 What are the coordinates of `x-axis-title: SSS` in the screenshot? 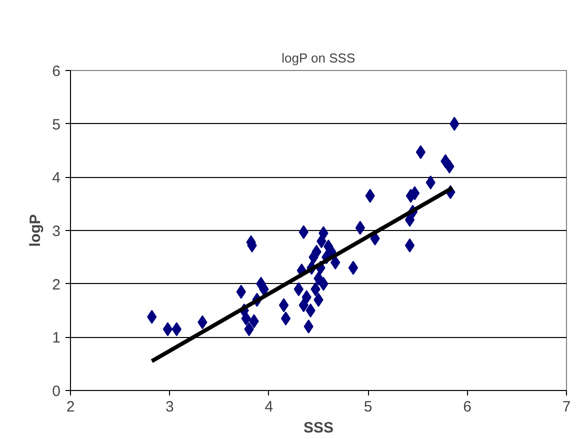 It's located at (318, 428).